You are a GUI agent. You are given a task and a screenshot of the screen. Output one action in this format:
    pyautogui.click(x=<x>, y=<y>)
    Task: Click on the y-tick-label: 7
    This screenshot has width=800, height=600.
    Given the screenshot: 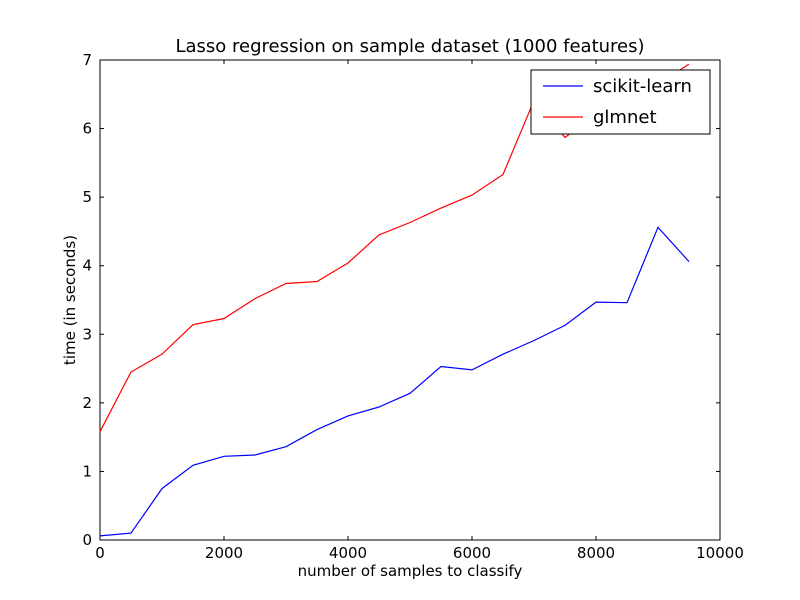 What is the action you would take?
    pyautogui.click(x=87, y=60)
    